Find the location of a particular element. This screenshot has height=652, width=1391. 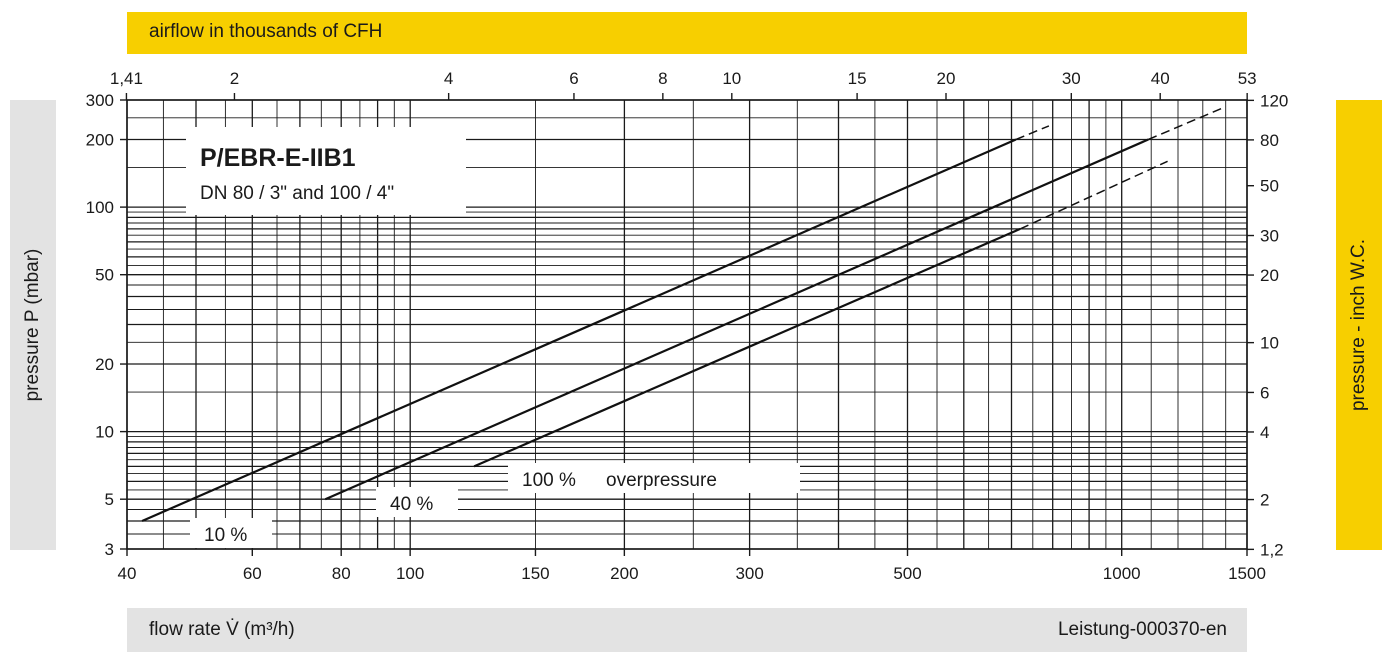

y-tick-label: 5 is located at coordinates (109, 499).